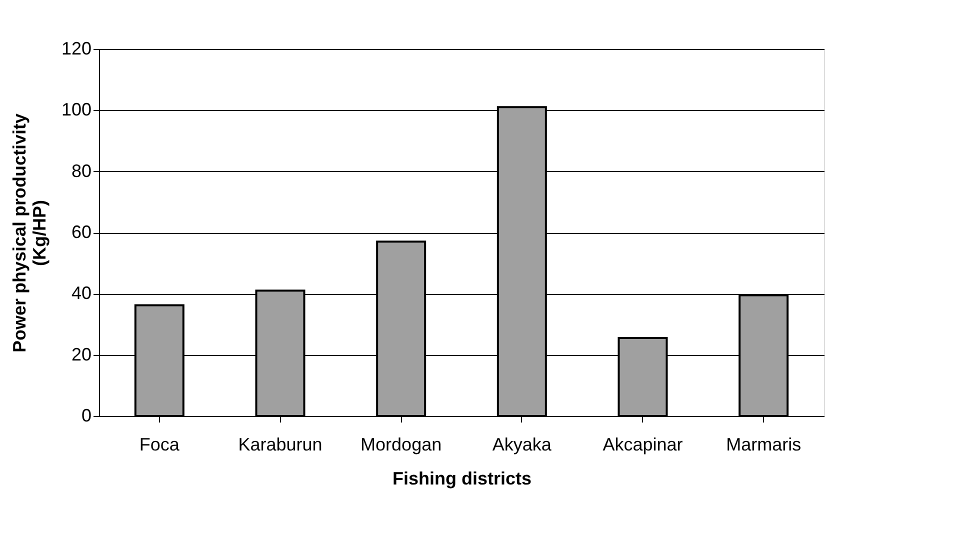 Image resolution: width=955 pixels, height=537 pixels. Describe the element at coordinates (462, 478) in the screenshot. I see `x-axis-title: Fishing districts` at that location.